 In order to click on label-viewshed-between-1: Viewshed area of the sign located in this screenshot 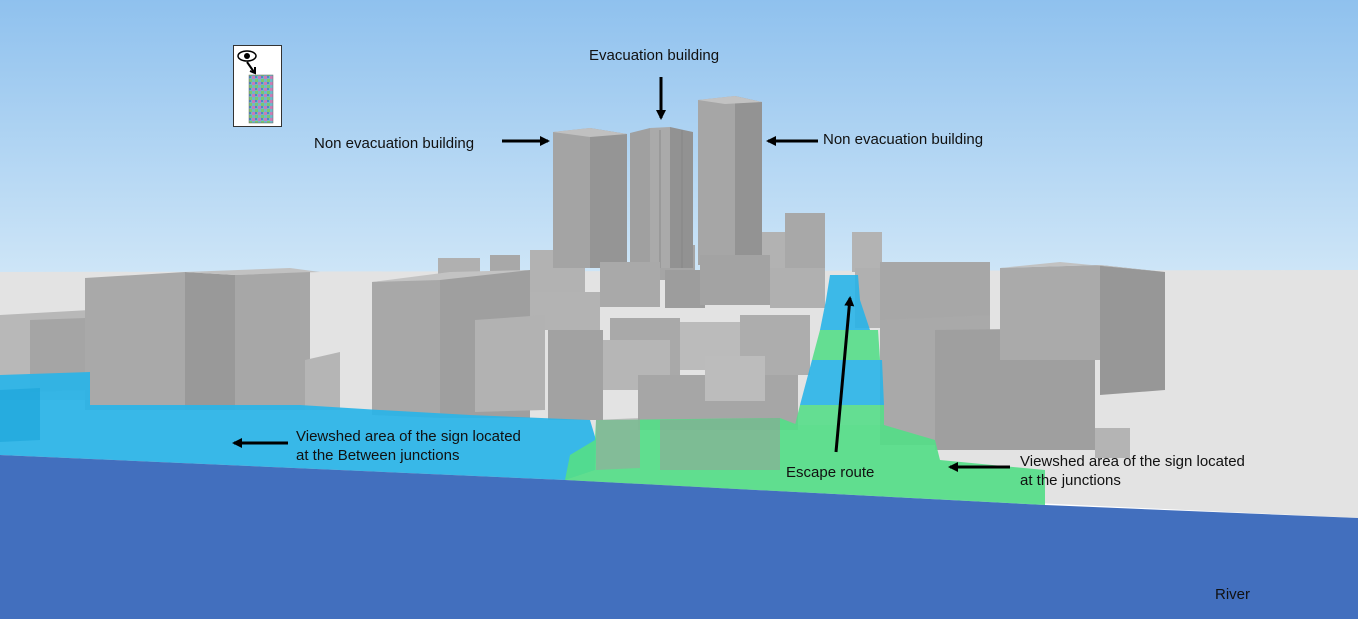, I will do `click(408, 436)`.